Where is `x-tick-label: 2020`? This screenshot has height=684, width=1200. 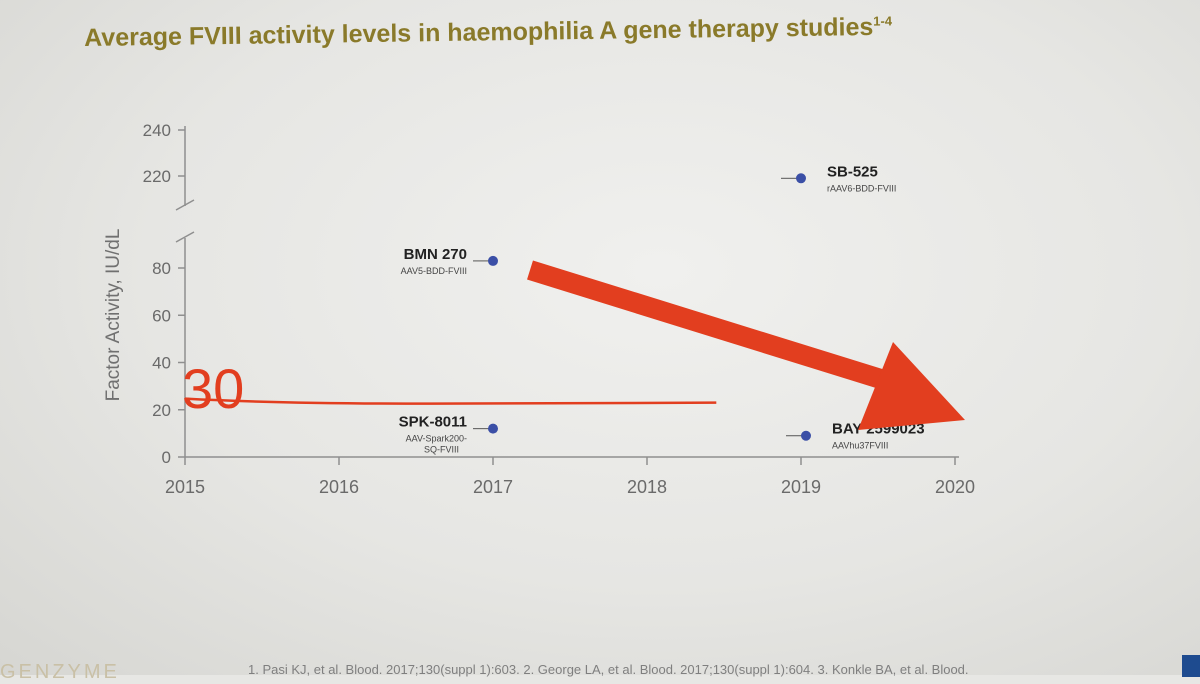
x-tick-label: 2020 is located at coordinates (955, 487).